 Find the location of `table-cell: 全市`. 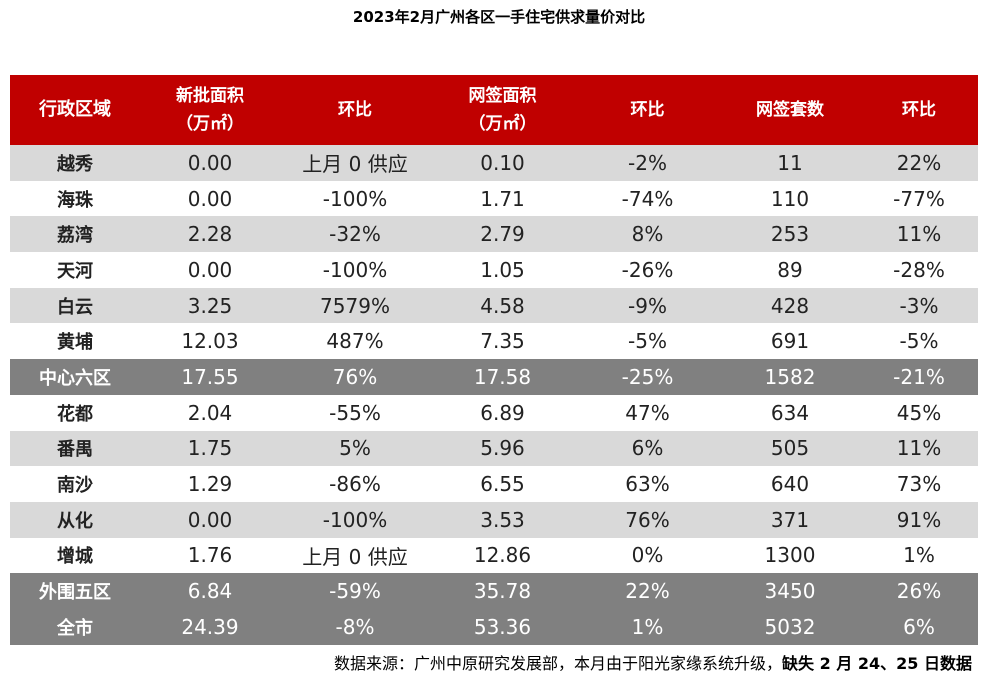

table-cell: 全市 is located at coordinates (75, 628).